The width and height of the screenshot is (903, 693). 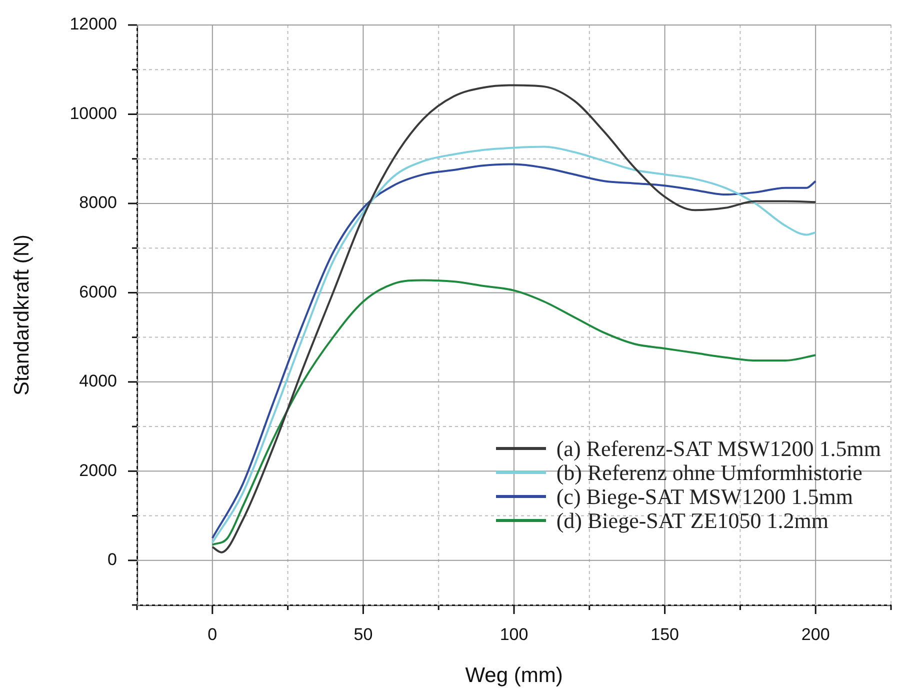 What do you see at coordinates (363, 634) in the screenshot?
I see `x-tick-label: 50` at bounding box center [363, 634].